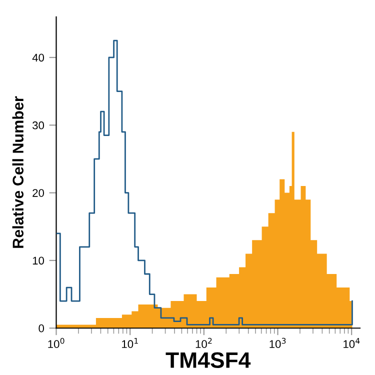 The width and height of the screenshot is (375, 375). Describe the element at coordinates (278, 343) in the screenshot. I see `x-tick-label: 10$^{3}$` at that location.